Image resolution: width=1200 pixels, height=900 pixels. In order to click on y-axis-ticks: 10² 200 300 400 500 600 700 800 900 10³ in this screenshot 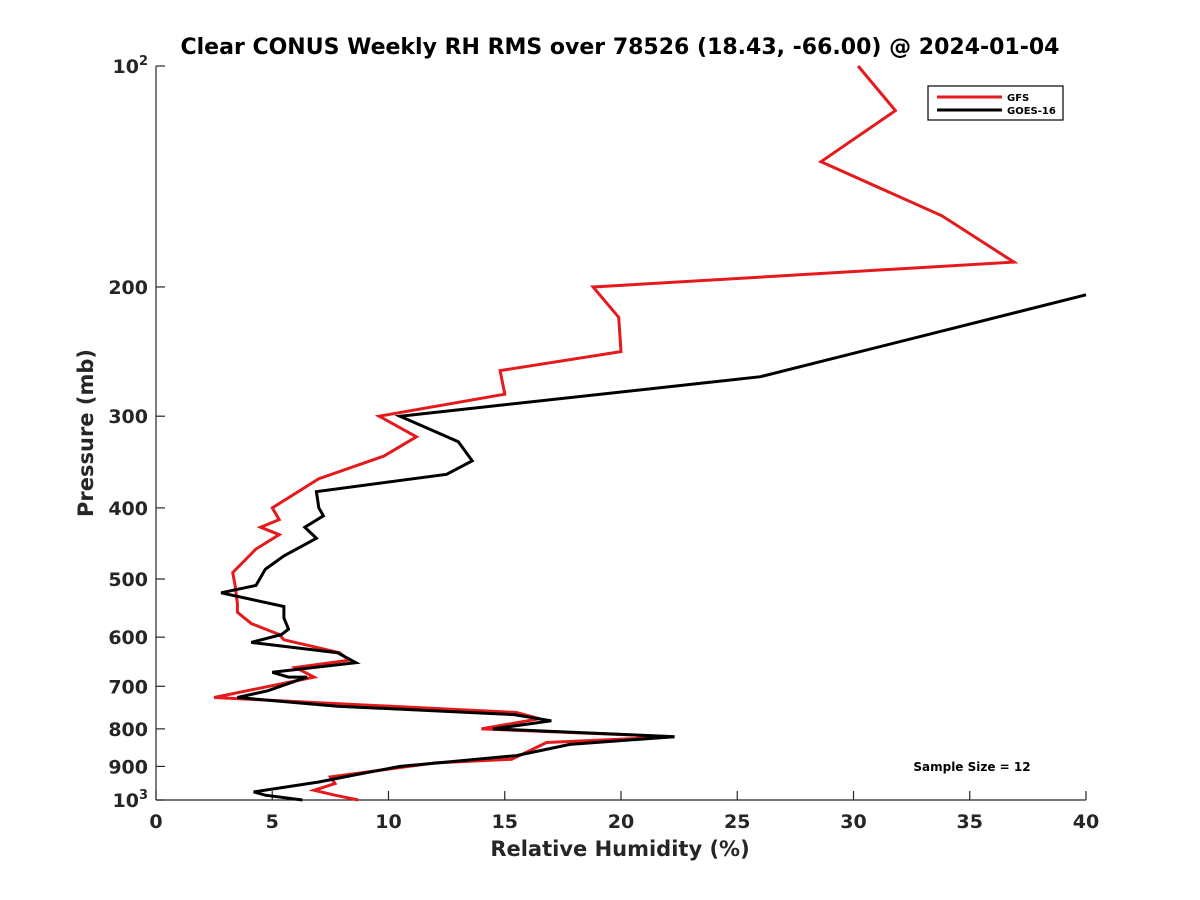, I will do `click(136, 433)`.